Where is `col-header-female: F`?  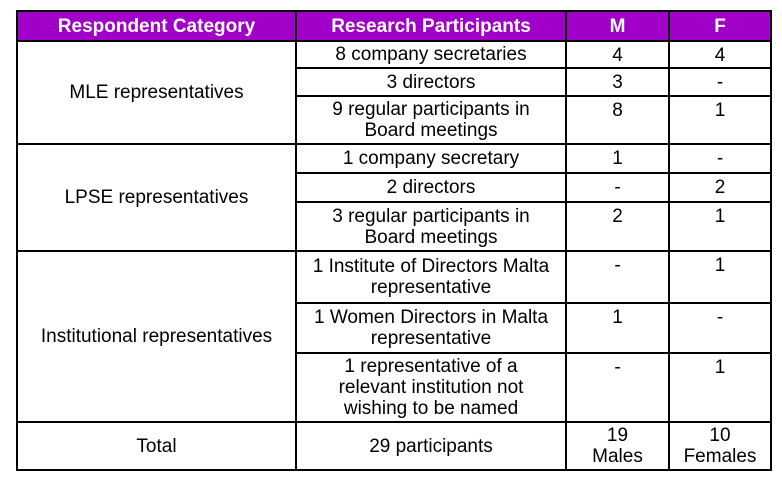
col-header-female: F is located at coordinates (720, 26).